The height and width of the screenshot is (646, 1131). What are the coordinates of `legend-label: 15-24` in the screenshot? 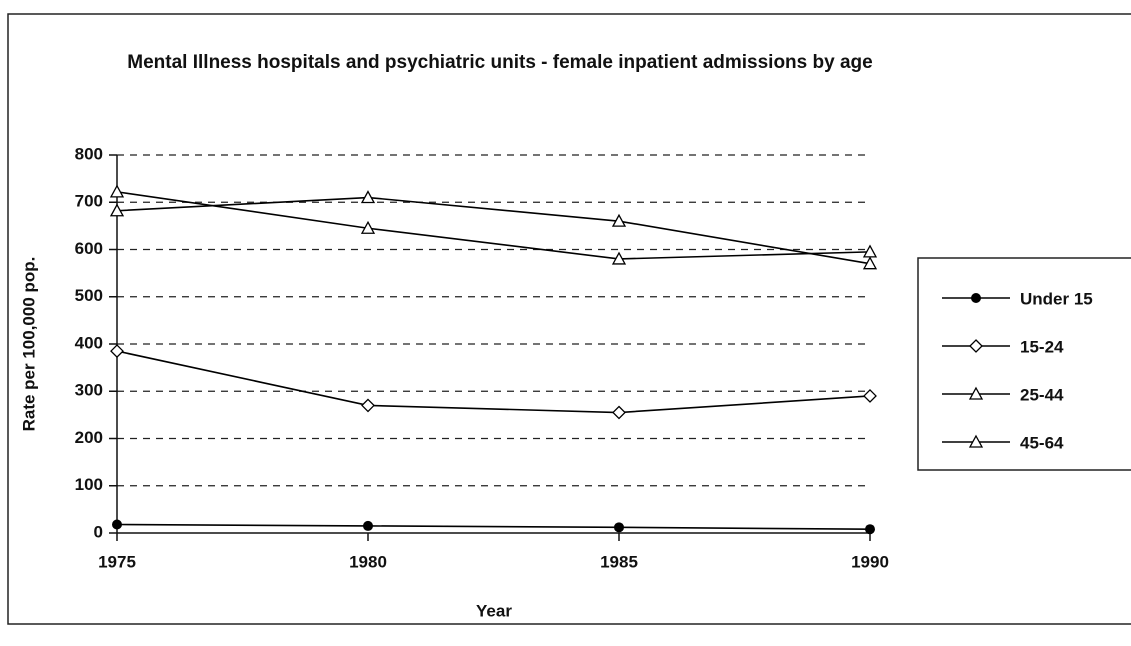 It's located at (1042, 346).